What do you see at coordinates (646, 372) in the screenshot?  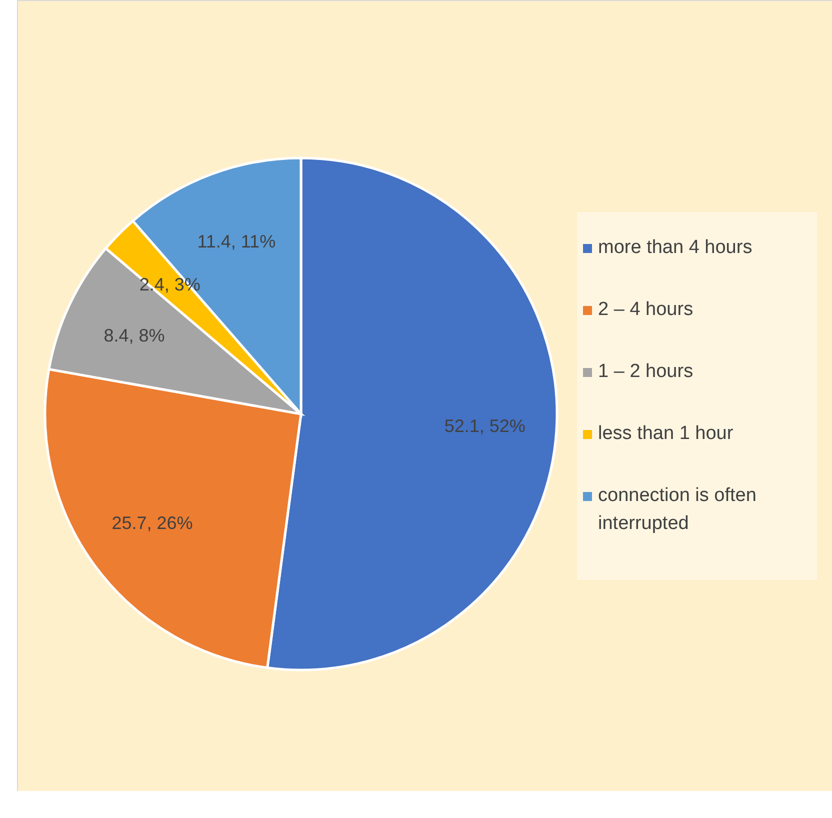 I see `legend-label: 1 – 2 hours` at bounding box center [646, 372].